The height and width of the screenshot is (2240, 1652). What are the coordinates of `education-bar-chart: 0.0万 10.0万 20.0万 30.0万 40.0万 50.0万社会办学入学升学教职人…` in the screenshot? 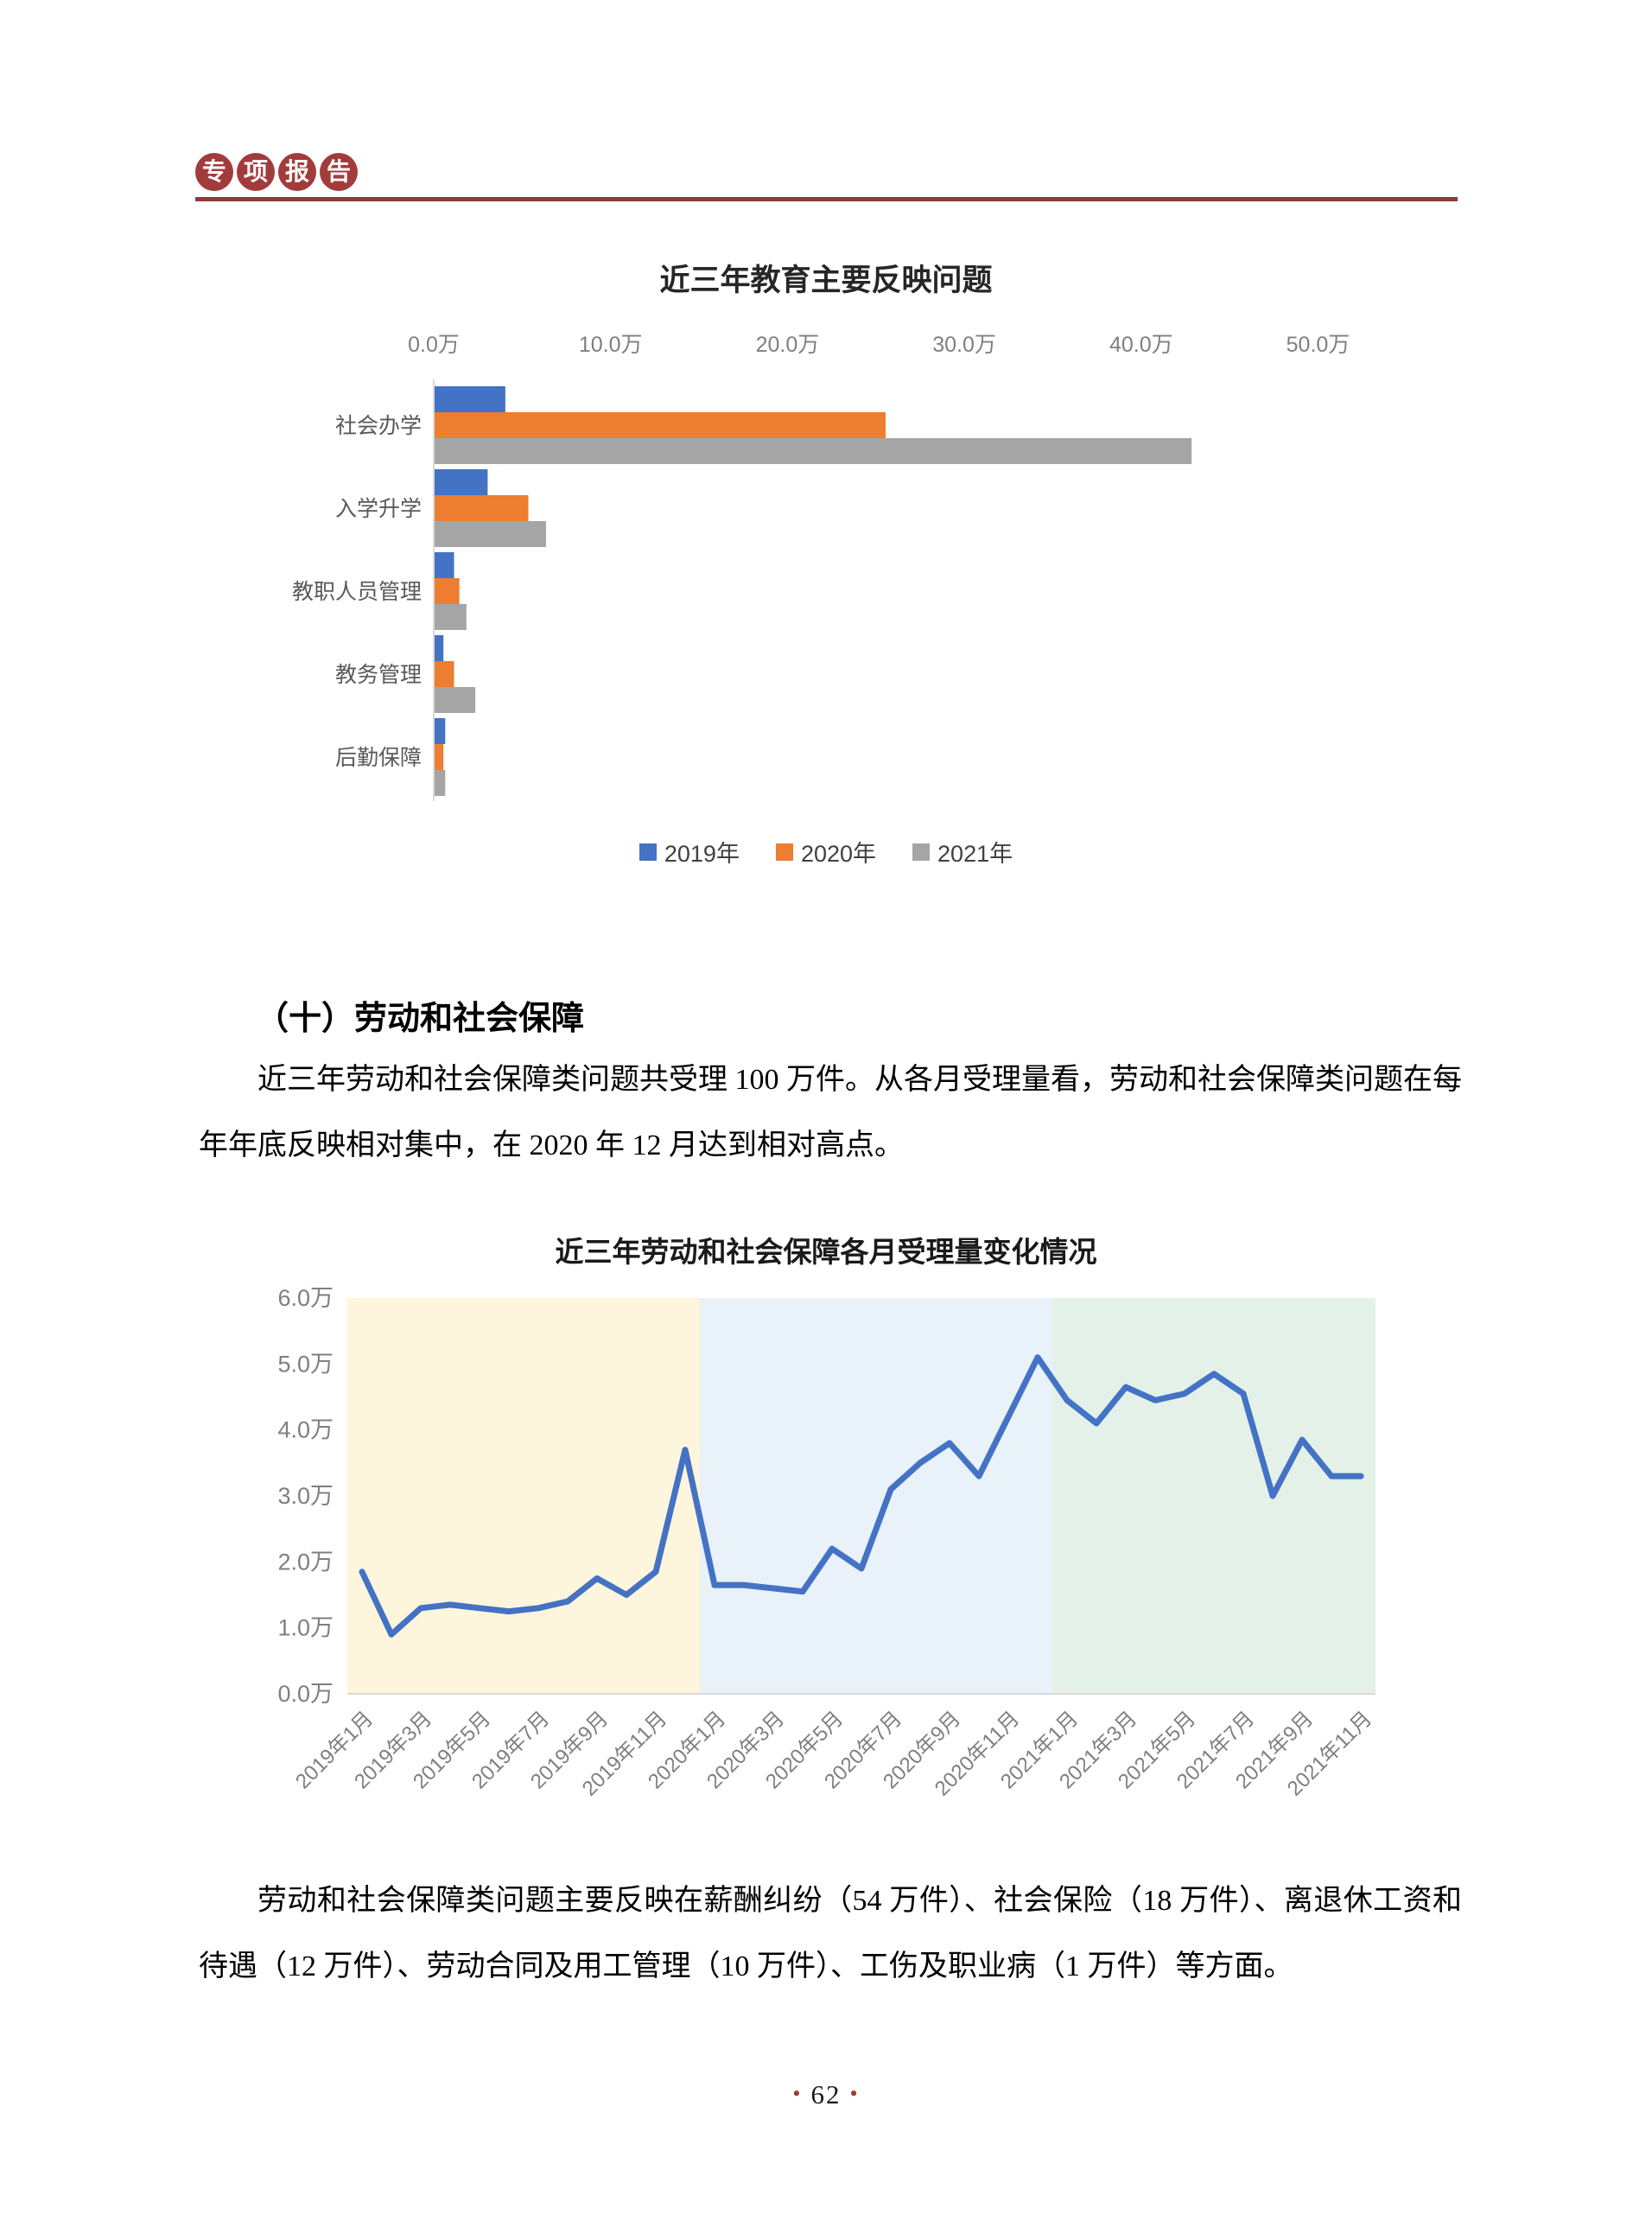 It's located at (821, 567).